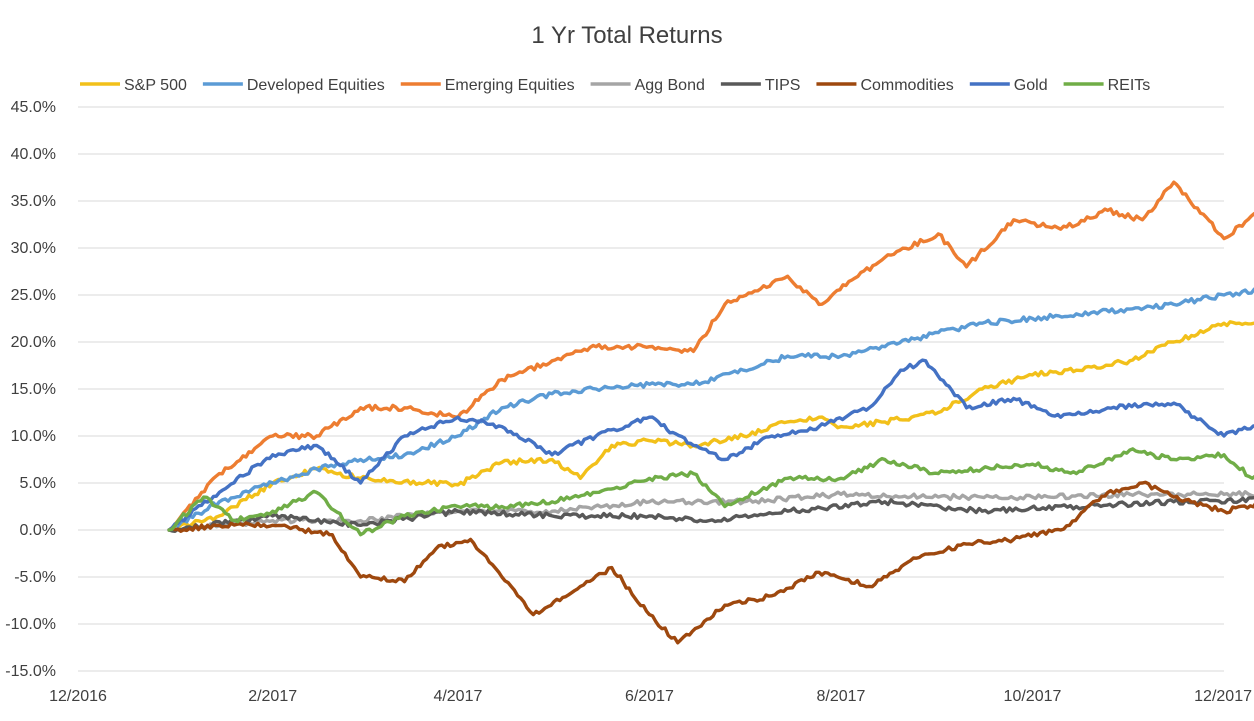 This screenshot has width=1254, height=721. What do you see at coordinates (457, 696) in the screenshot?
I see `x-tick-label: 4/2017` at bounding box center [457, 696].